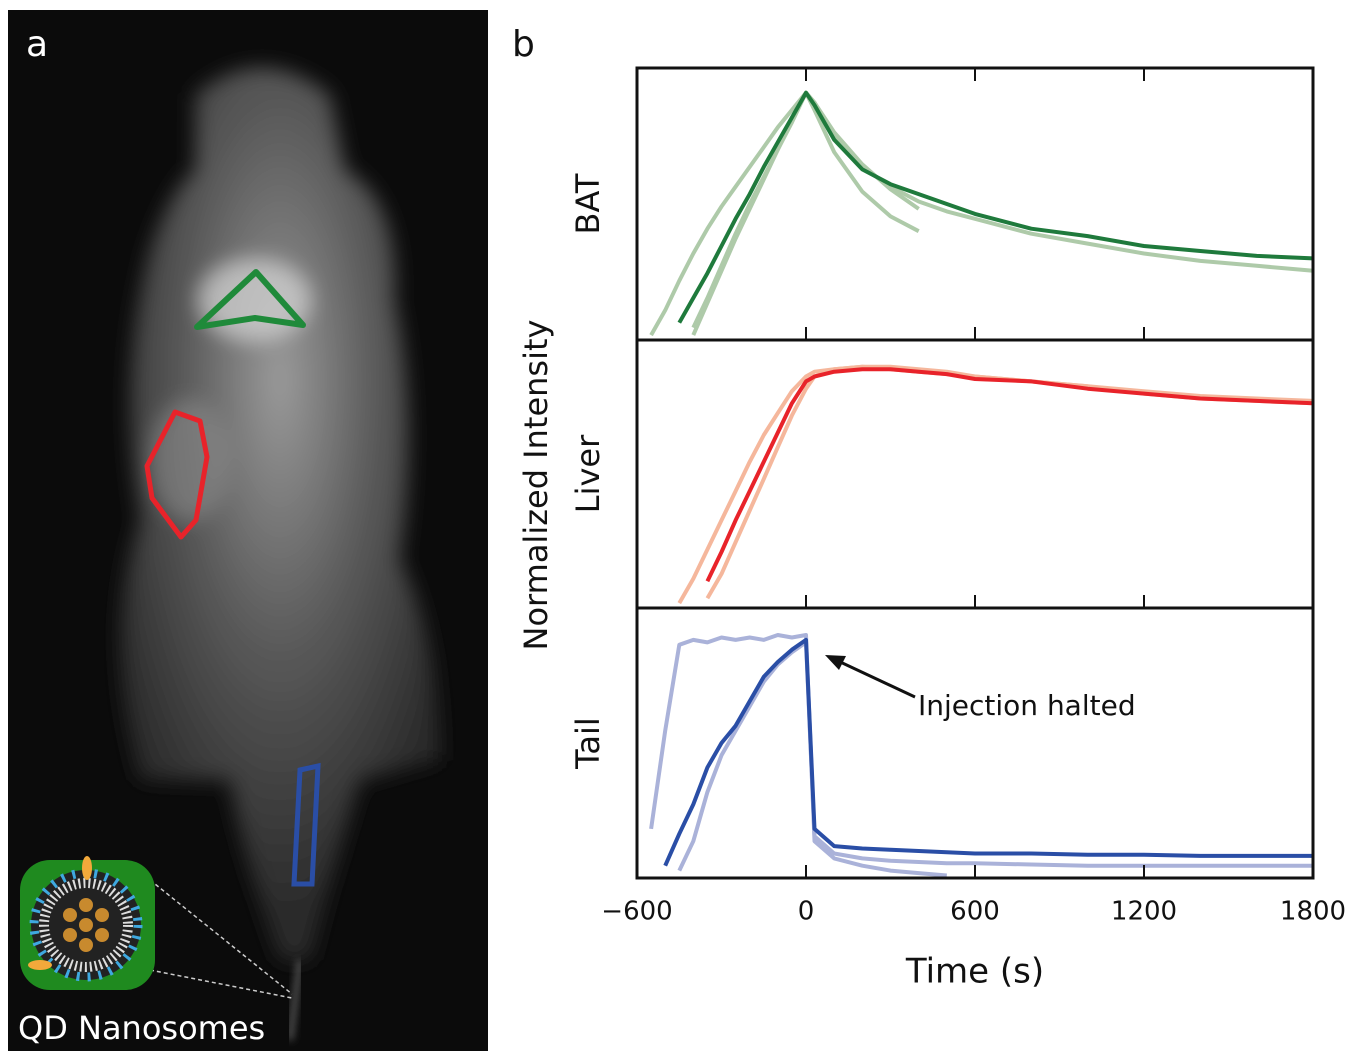 Image resolution: width=1355 pixels, height=1055 pixels. I want to click on caption: QD Nanosomes, so click(141, 1028).